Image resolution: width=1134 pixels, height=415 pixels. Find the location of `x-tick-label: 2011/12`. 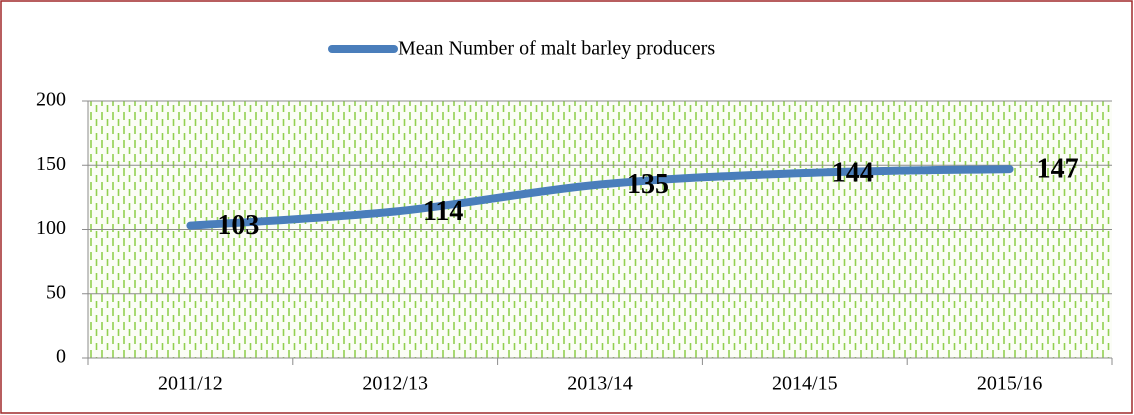

x-tick-label: 2011/12 is located at coordinates (190, 384).